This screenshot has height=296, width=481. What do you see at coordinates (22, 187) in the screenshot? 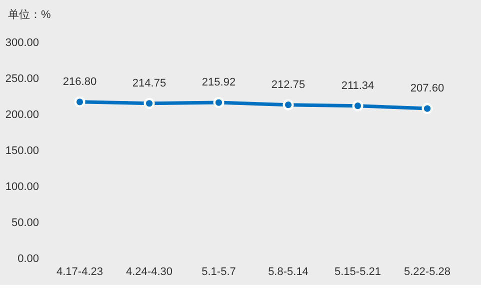
I see `y-tick-label: 100.00` at bounding box center [22, 187].